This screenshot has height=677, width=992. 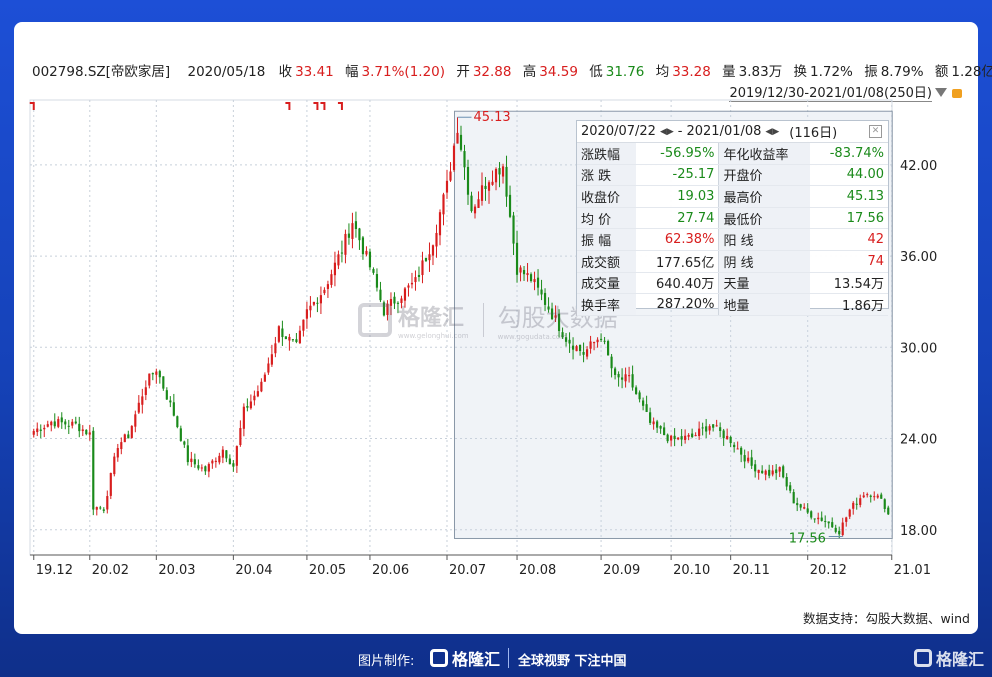 I want to click on stat-value: 62.38%, so click(x=677, y=239).